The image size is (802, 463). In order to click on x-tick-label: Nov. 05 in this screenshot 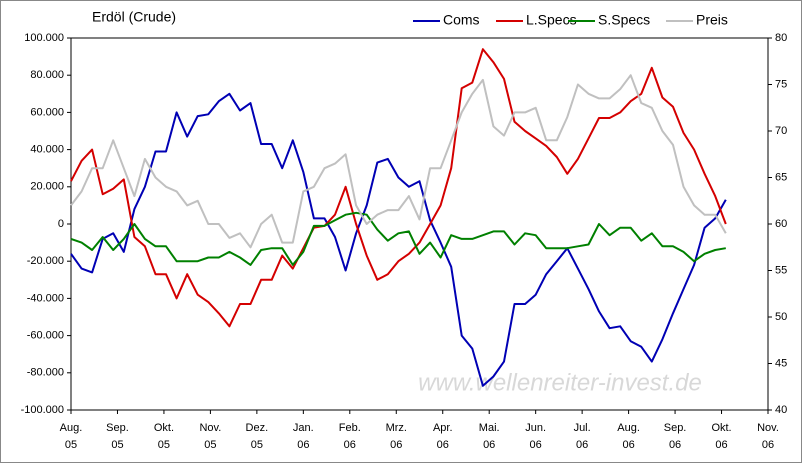, I will do `click(210, 436)`.